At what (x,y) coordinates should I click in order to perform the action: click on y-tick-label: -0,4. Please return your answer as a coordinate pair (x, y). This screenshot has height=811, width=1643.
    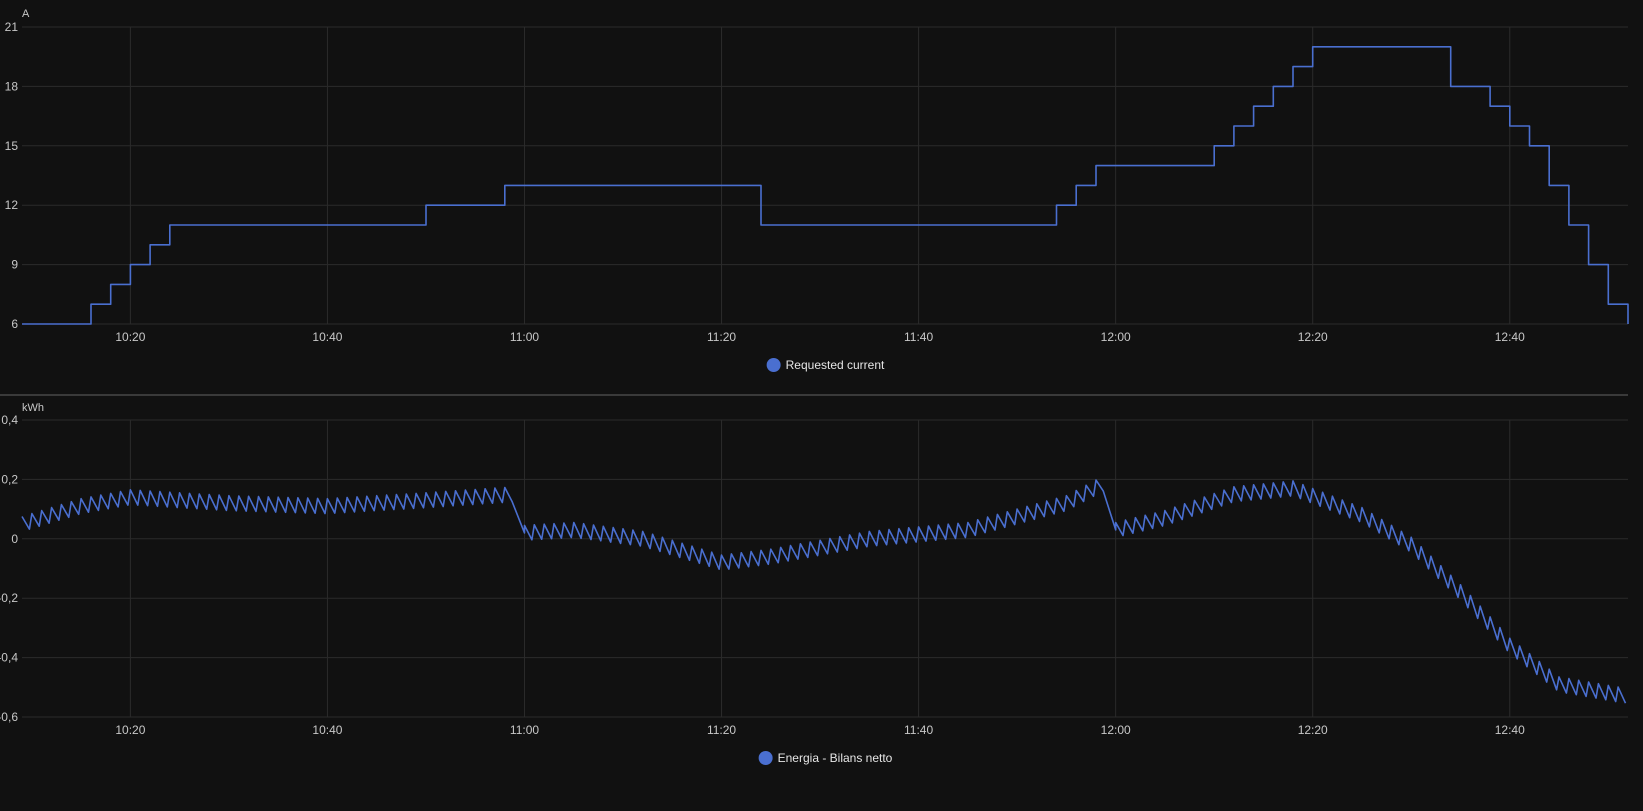
    Looking at the image, I should click on (9, 658).